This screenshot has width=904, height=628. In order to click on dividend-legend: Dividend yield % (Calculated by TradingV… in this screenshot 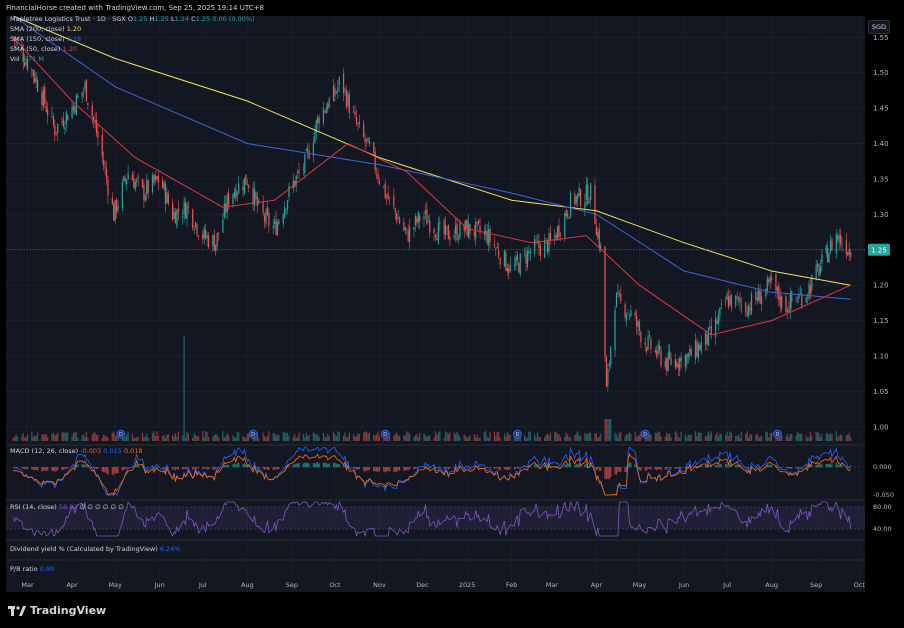, I will do `click(95, 549)`.